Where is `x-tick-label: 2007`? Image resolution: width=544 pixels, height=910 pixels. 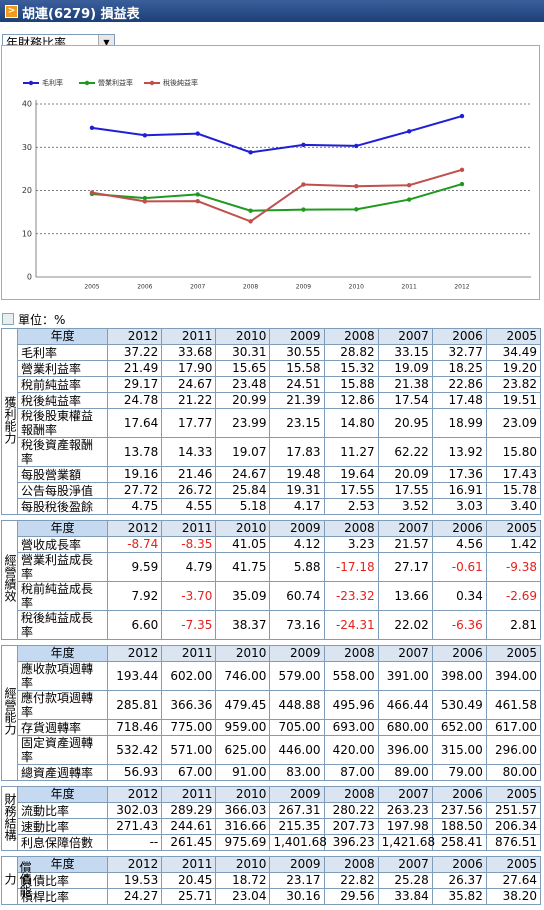 x-tick-label: 2007 is located at coordinates (197, 287).